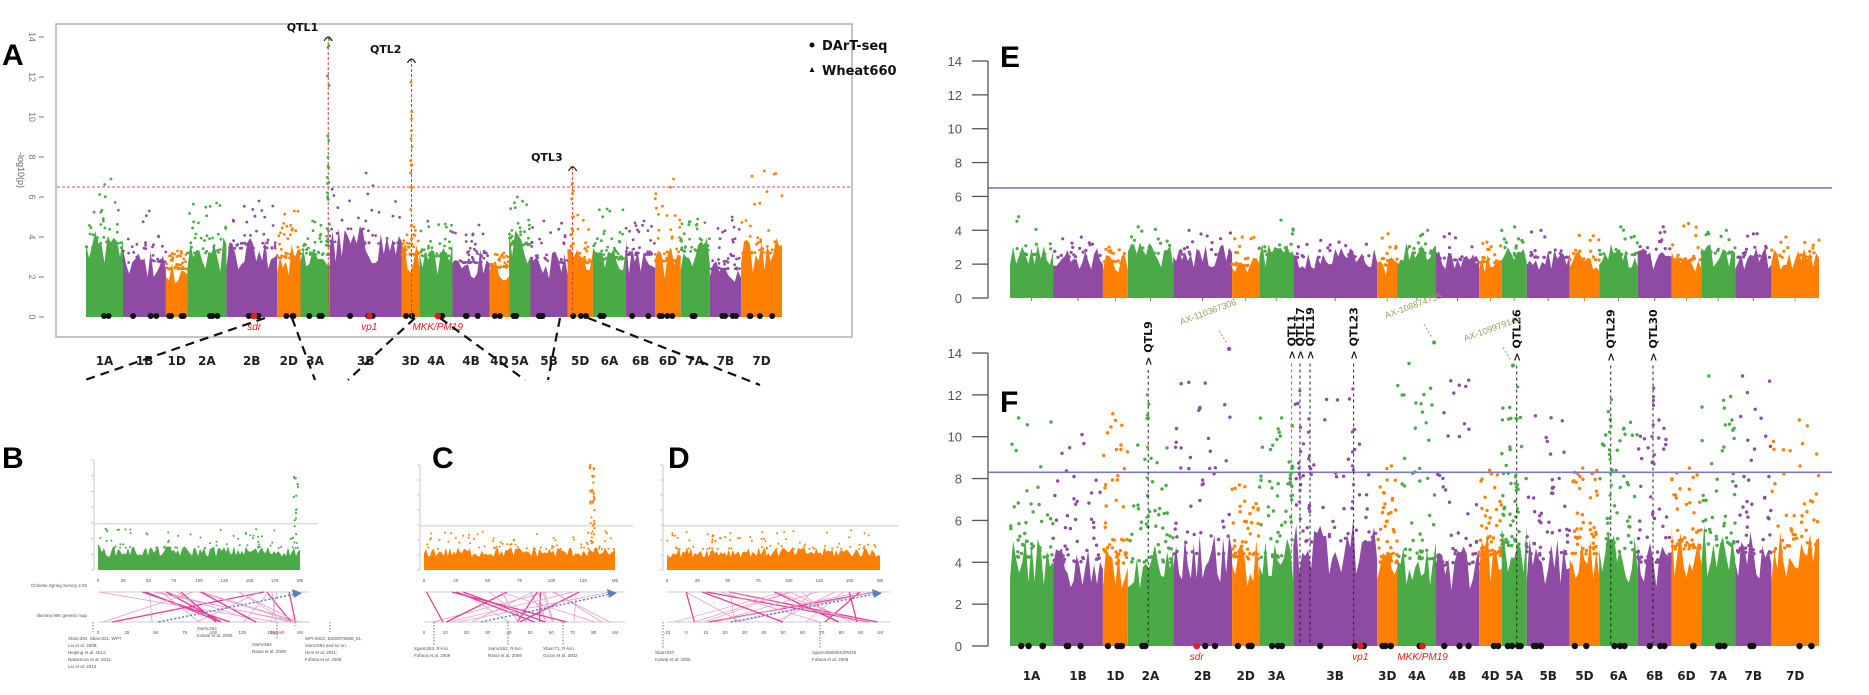  I want to click on chromosome-label: 3D, so click(410, 361).